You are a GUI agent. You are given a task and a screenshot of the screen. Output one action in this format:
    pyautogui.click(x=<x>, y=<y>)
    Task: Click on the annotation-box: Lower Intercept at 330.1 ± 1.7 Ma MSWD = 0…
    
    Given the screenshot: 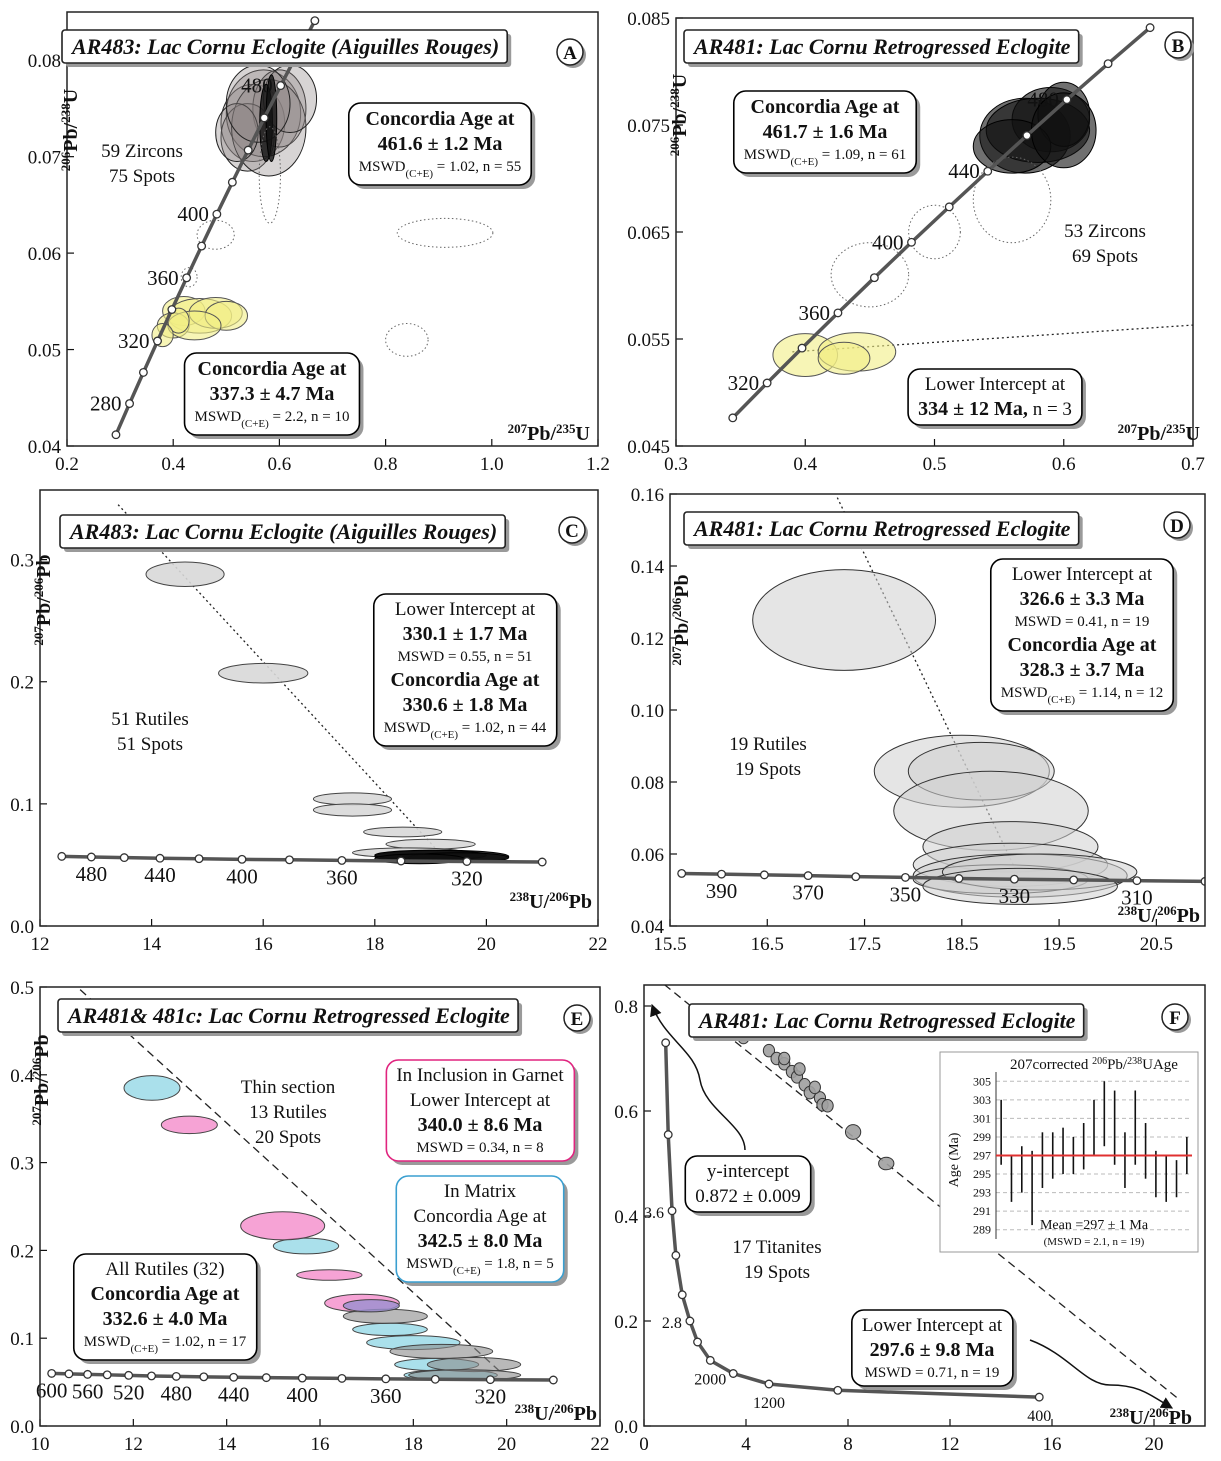 What is the action you would take?
    pyautogui.click(x=466, y=671)
    